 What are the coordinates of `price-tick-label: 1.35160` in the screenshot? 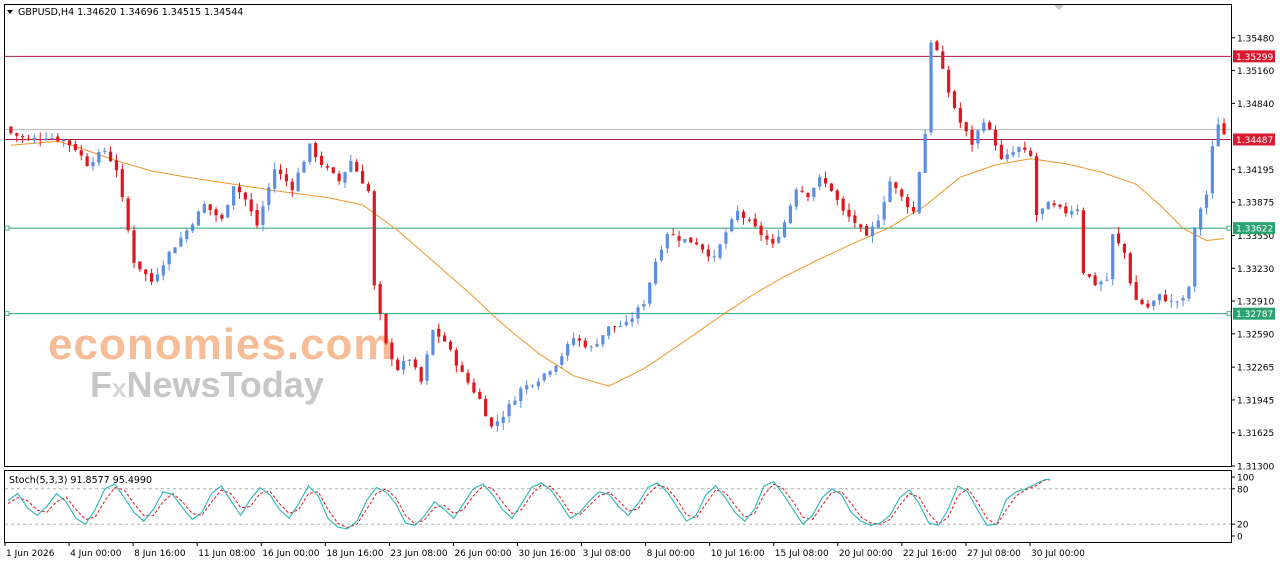 It's located at (1255, 72).